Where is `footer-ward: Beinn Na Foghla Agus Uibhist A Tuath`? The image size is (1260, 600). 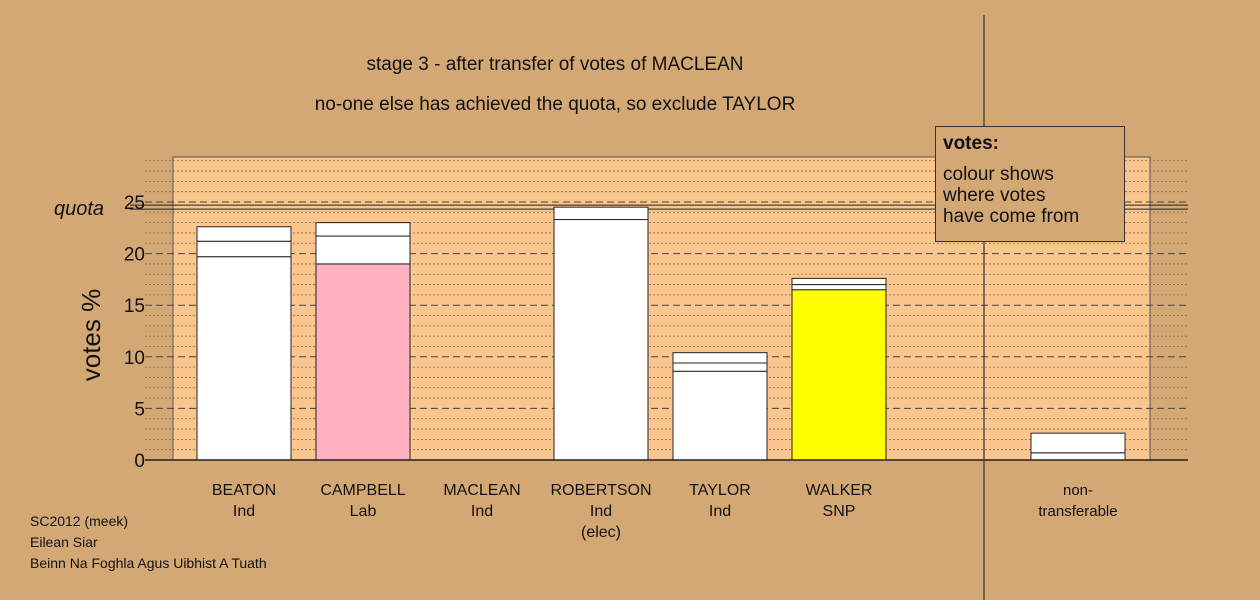 footer-ward: Beinn Na Foghla Agus Uibhist A Tuath is located at coordinates (148, 563).